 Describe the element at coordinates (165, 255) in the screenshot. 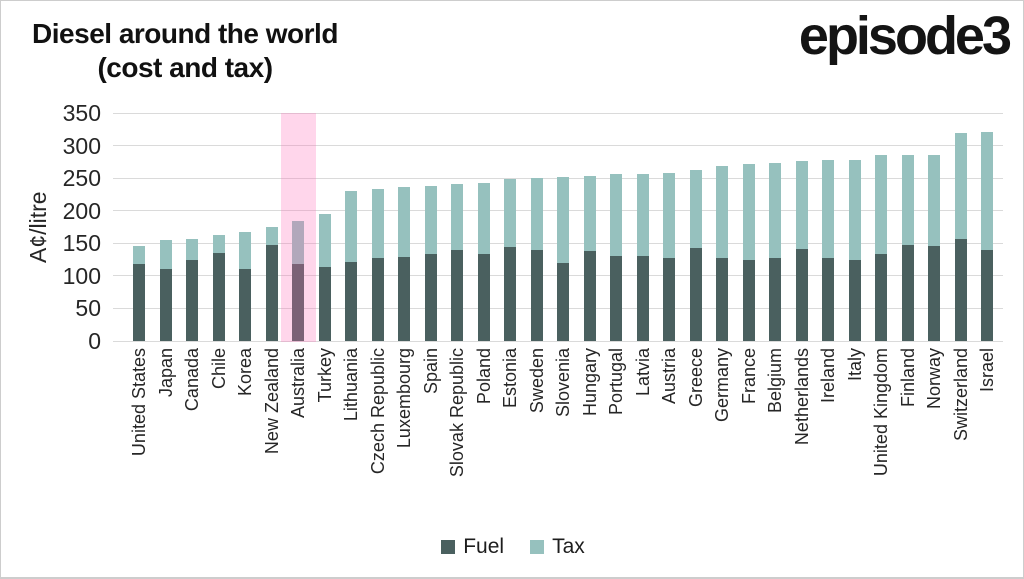

I see `bar-tax-japan` at that location.